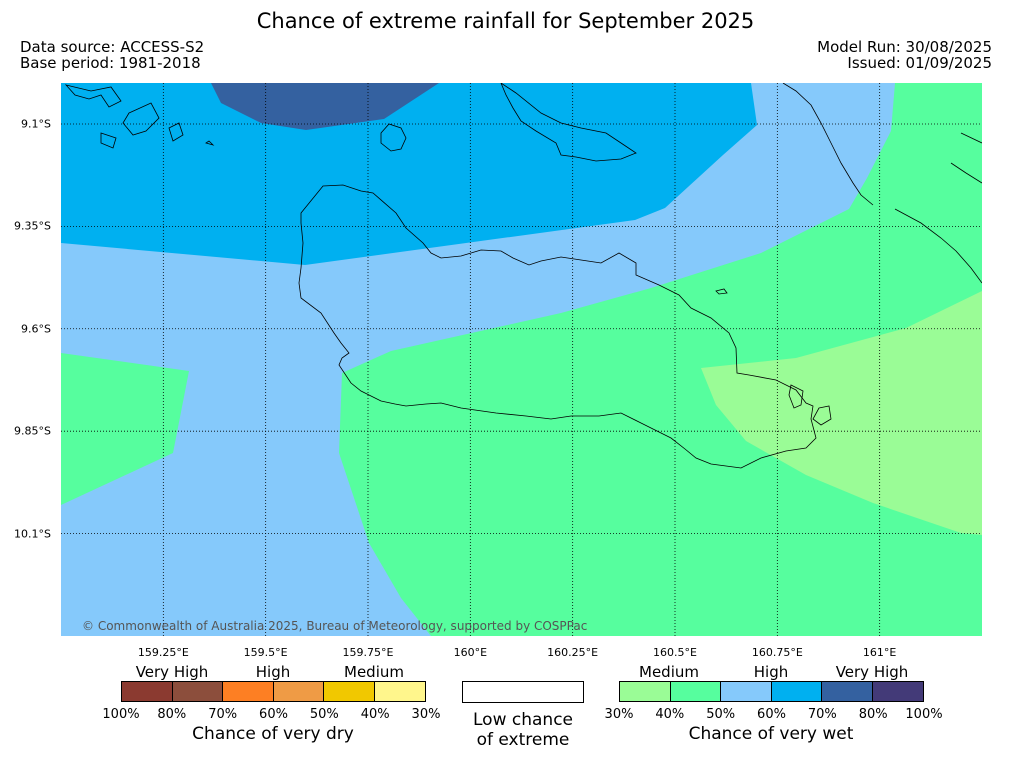  What do you see at coordinates (163, 652) in the screenshot?
I see `longitude-tick-label: 159.25°E` at bounding box center [163, 652].